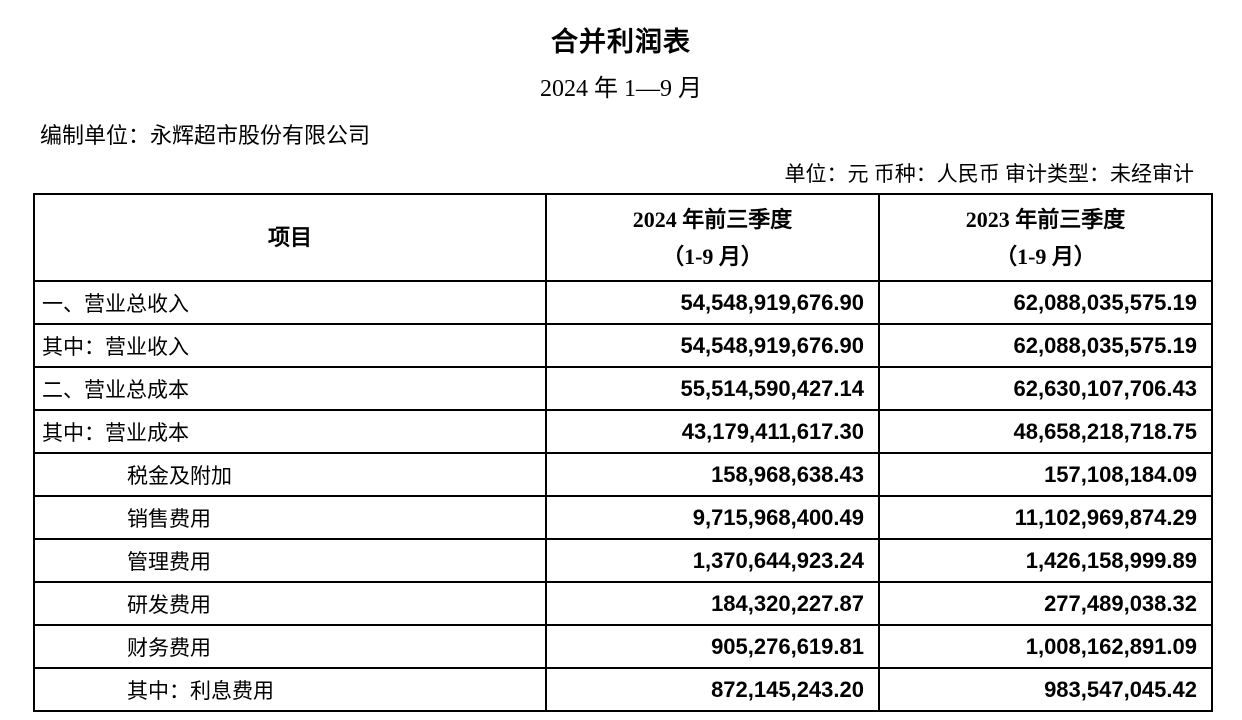 The width and height of the screenshot is (1242, 720). What do you see at coordinates (712, 431) in the screenshot?
I see `row-value-2024: 43,179,411,617.30` at bounding box center [712, 431].